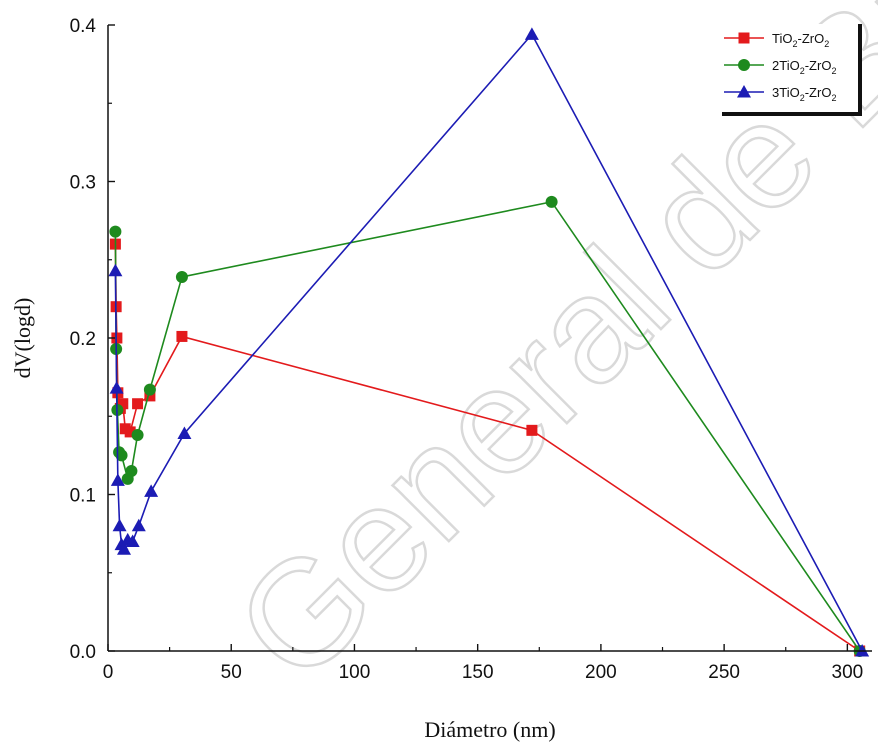  Describe the element at coordinates (724, 672) in the screenshot. I see `x-tick-label: 250` at that location.